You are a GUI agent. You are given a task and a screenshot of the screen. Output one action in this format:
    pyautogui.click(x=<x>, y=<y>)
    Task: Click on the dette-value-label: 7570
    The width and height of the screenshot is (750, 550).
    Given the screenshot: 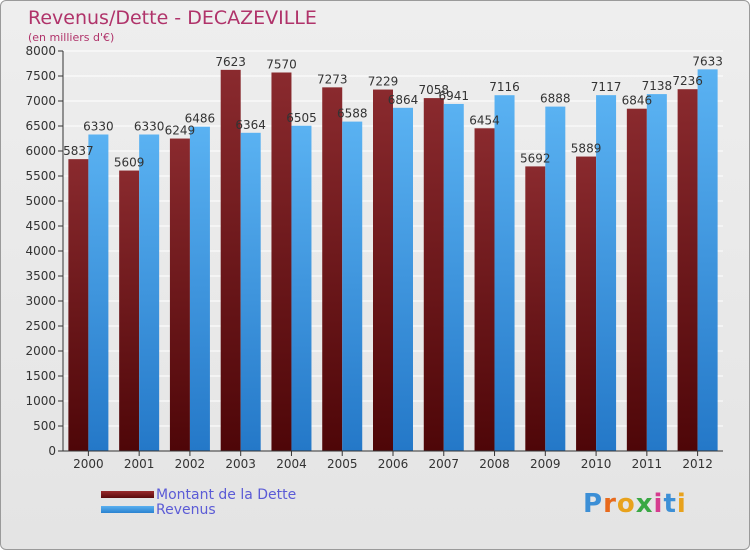 What is the action you would take?
    pyautogui.click(x=281, y=65)
    